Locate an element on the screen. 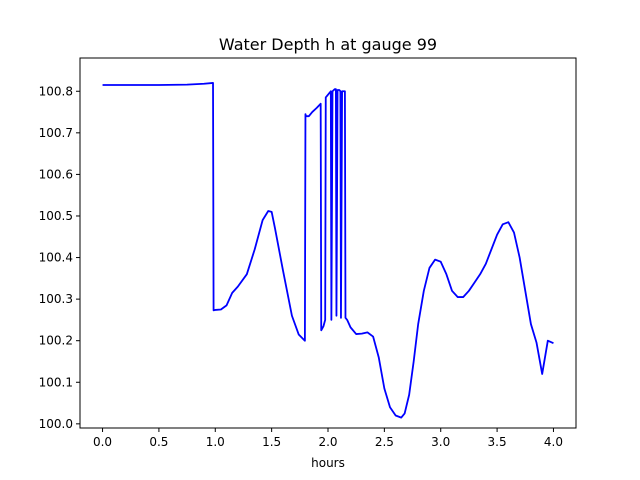 The image size is (640, 480). x-tick-label: 2.0 is located at coordinates (327, 442).